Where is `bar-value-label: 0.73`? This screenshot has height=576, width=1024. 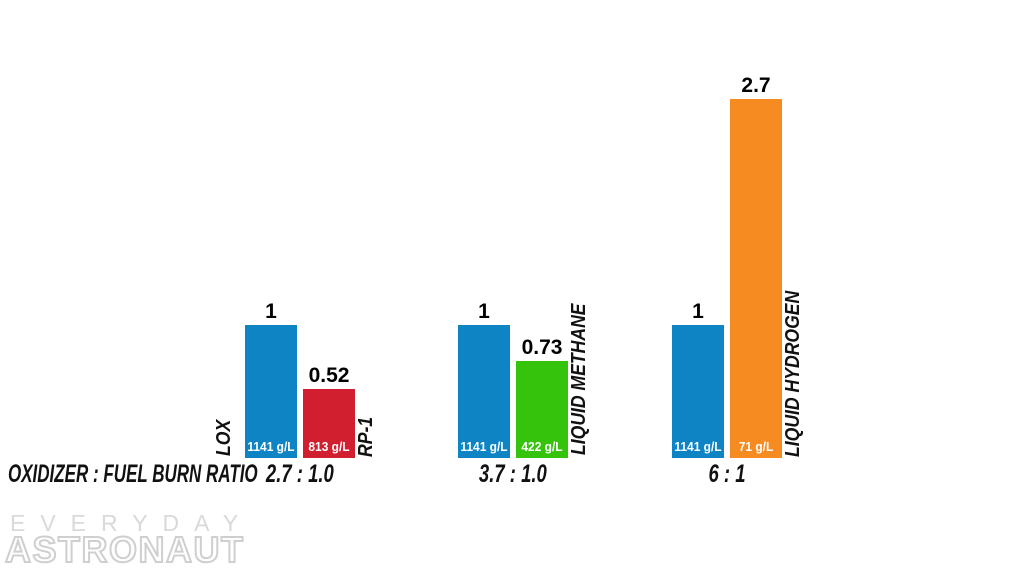
bar-value-label: 0.73 is located at coordinates (542, 347).